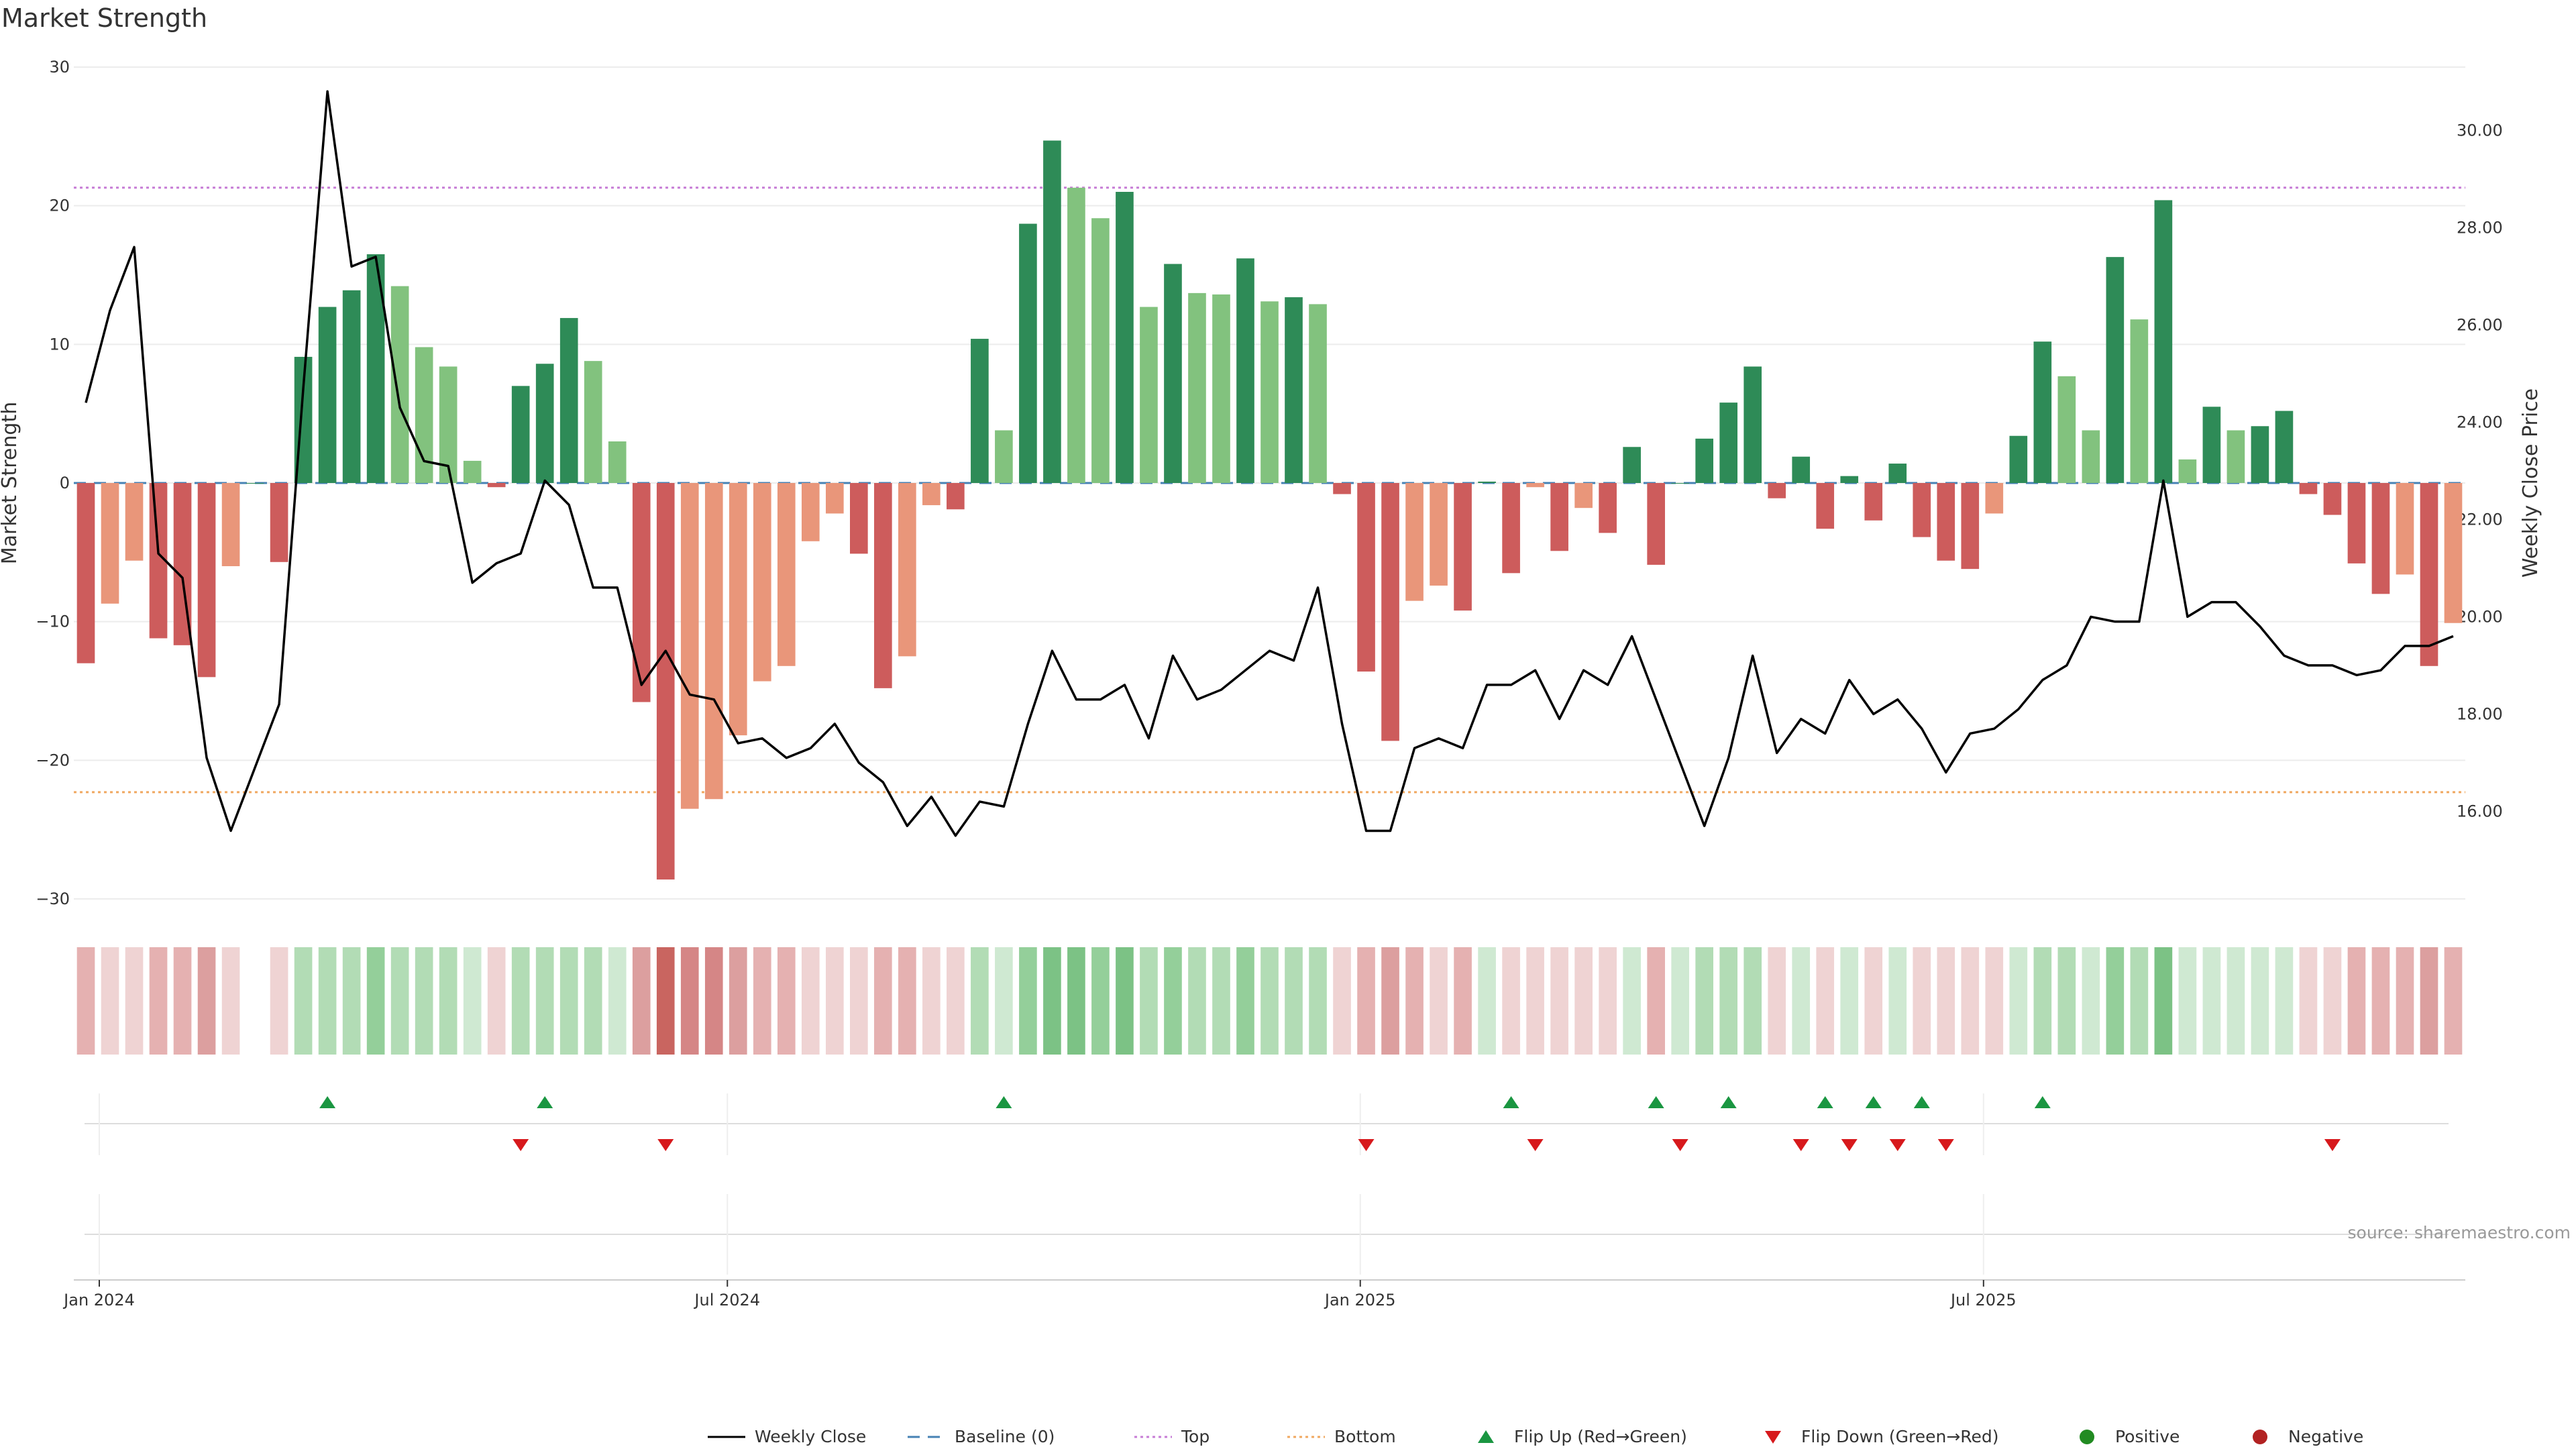  What do you see at coordinates (1983, 1300) in the screenshot?
I see `x-tick-label: Jul 2025` at bounding box center [1983, 1300].